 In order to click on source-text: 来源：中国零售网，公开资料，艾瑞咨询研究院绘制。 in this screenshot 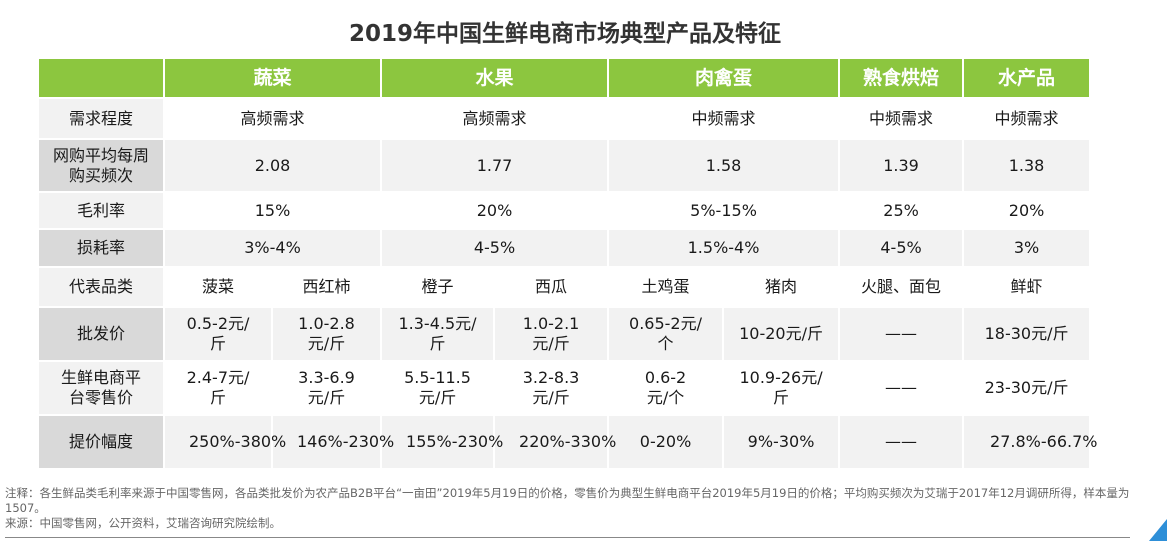, I will do `click(143, 523)`.